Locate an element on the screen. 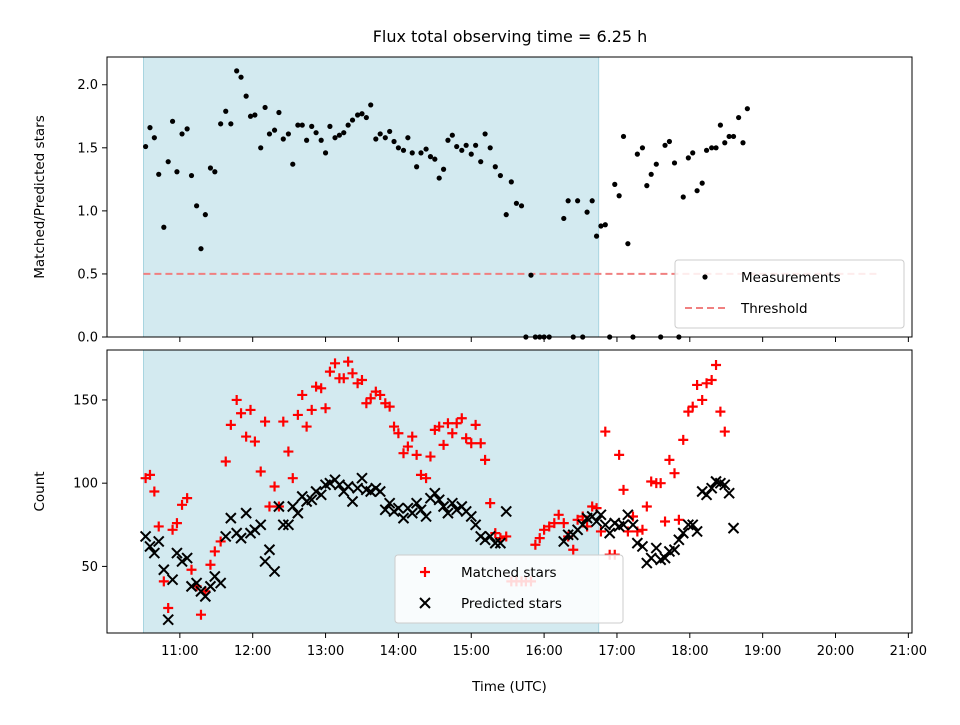 The image size is (960, 725). legend: Matched stars Predicted stars is located at coordinates (509, 589).